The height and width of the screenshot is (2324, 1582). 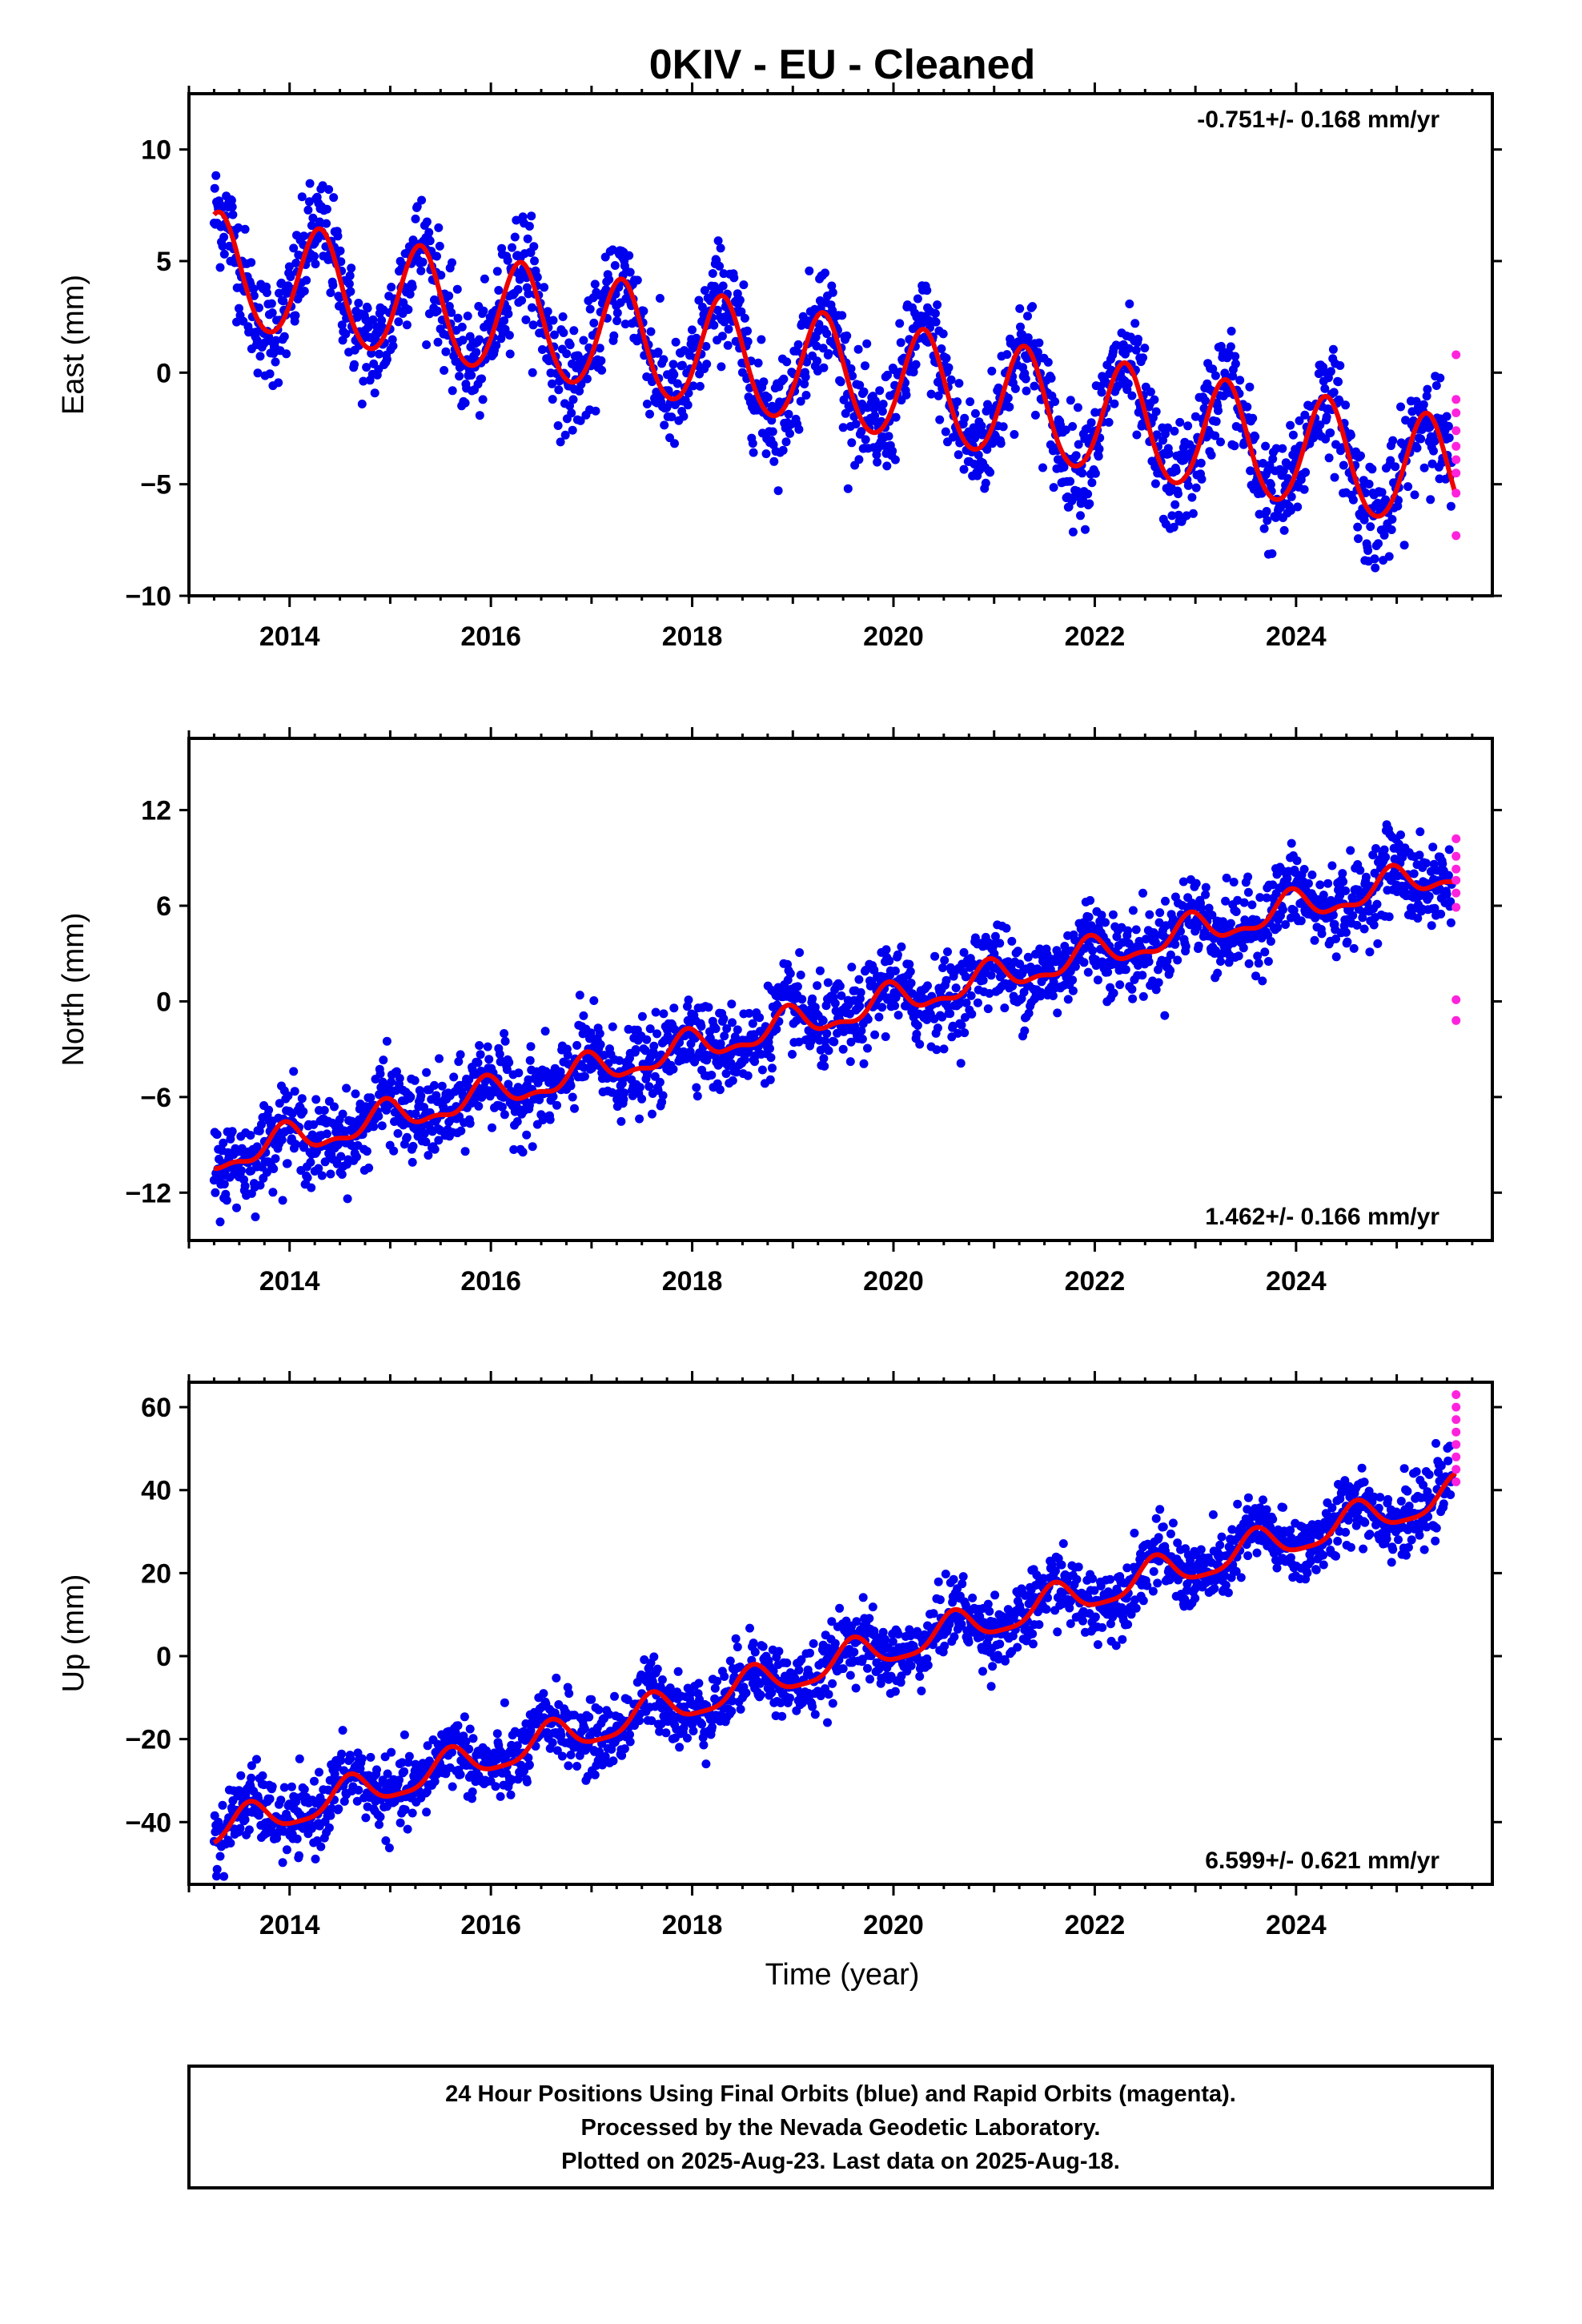 I want to click on final-orbit-points, so click(x=832, y=1023).